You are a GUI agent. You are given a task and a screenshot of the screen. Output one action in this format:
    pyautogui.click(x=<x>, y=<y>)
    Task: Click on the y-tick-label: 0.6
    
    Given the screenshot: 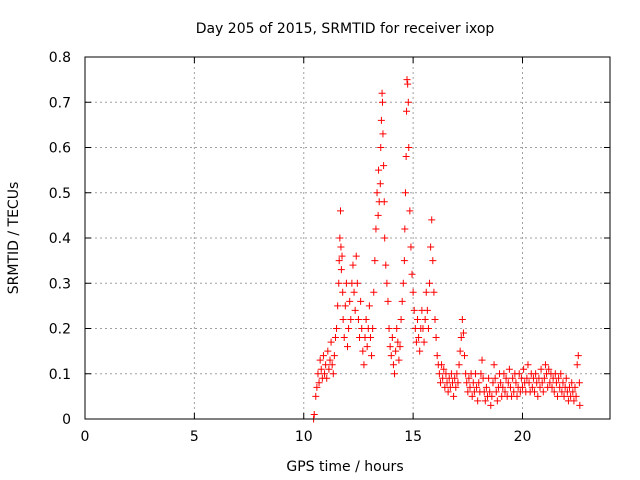 What is the action you would take?
    pyautogui.click(x=60, y=149)
    